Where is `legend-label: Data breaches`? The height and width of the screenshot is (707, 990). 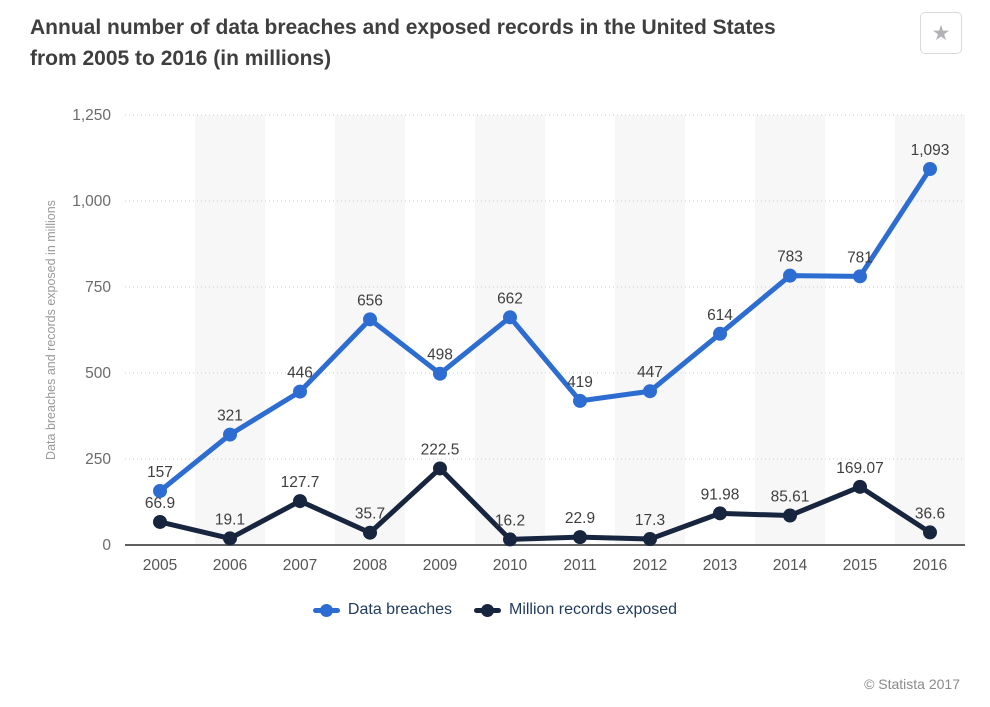 legend-label: Data breaches is located at coordinates (399, 609).